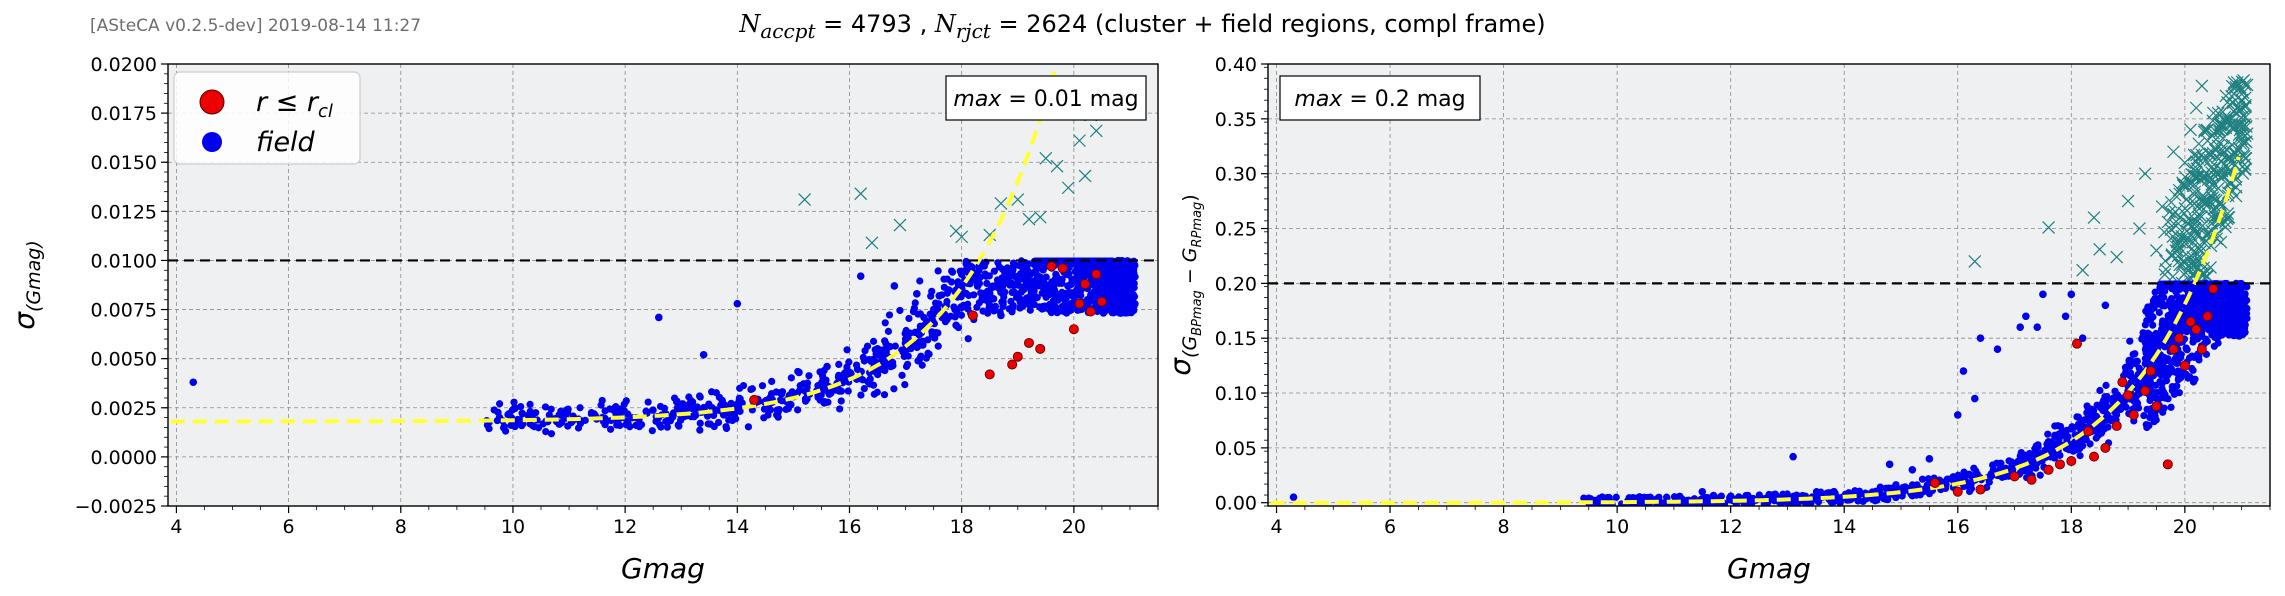 This screenshot has width=2285, height=596. I want to click on y-tick-label: 0.0100, so click(124, 261).